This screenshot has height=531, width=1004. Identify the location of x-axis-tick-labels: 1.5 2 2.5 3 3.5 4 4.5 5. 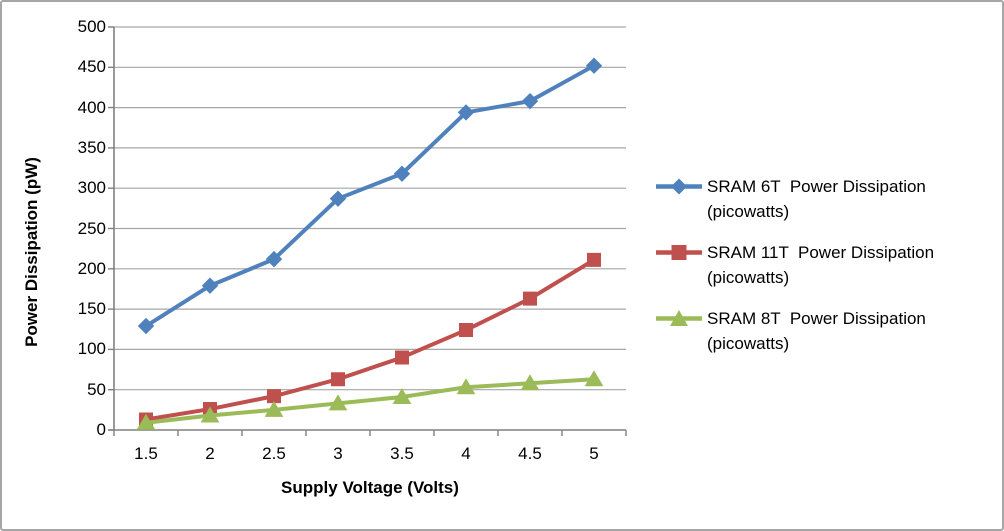
(352, 455).